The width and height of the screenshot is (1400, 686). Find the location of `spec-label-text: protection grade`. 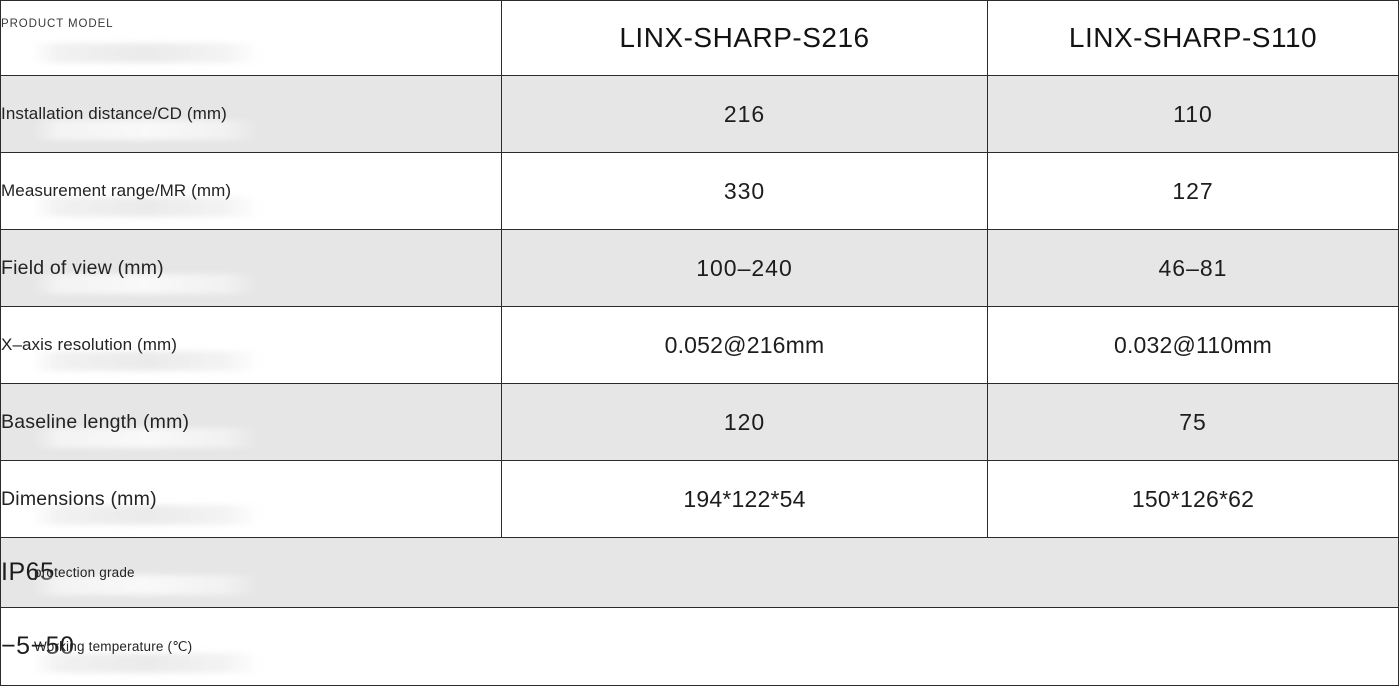

spec-label-text: protection grade is located at coordinates (84, 572).